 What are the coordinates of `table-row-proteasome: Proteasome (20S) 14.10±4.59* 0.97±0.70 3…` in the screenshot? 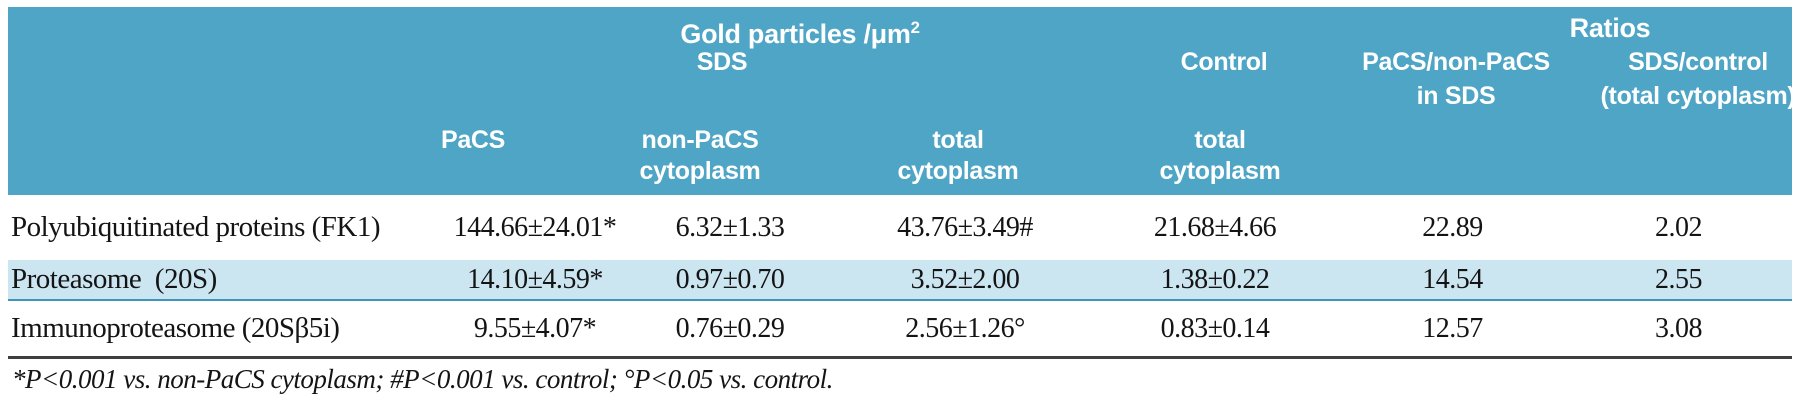 It's located at (900, 280).